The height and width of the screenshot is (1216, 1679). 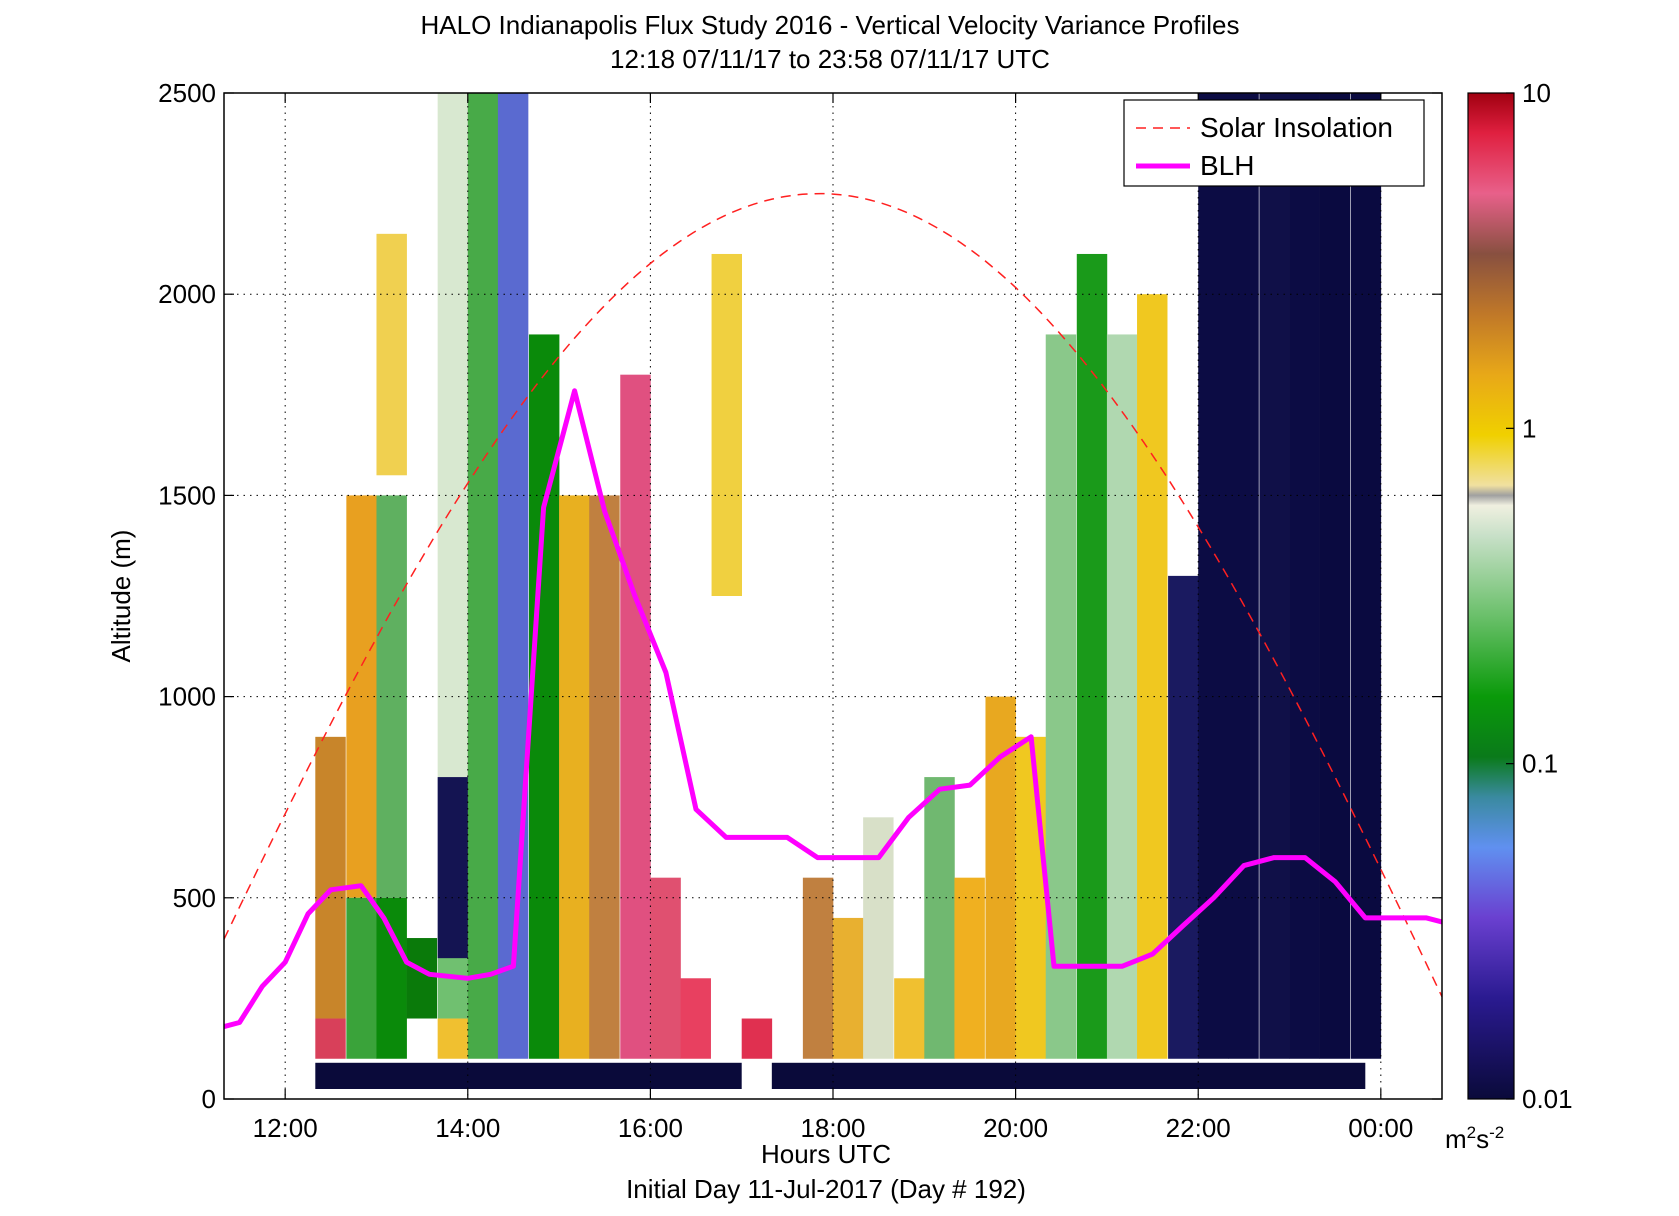 I want to click on legend-box, so click(x=1274, y=143).